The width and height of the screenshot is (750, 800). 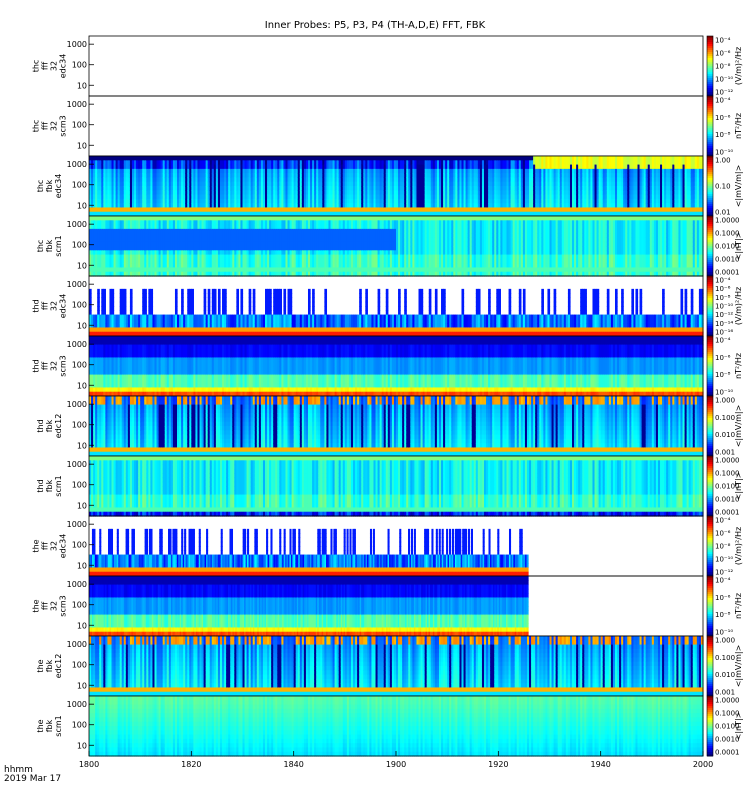 I want to click on colorbar-unit: nT²/Hz, so click(x=738, y=126).